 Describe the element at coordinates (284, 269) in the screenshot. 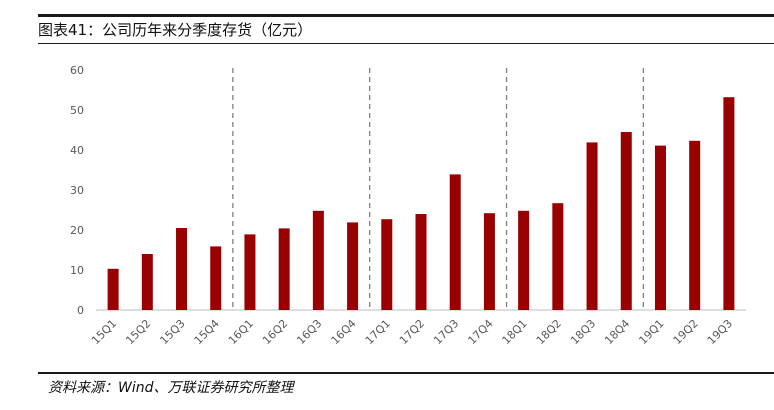

I see `bar-16q2` at that location.